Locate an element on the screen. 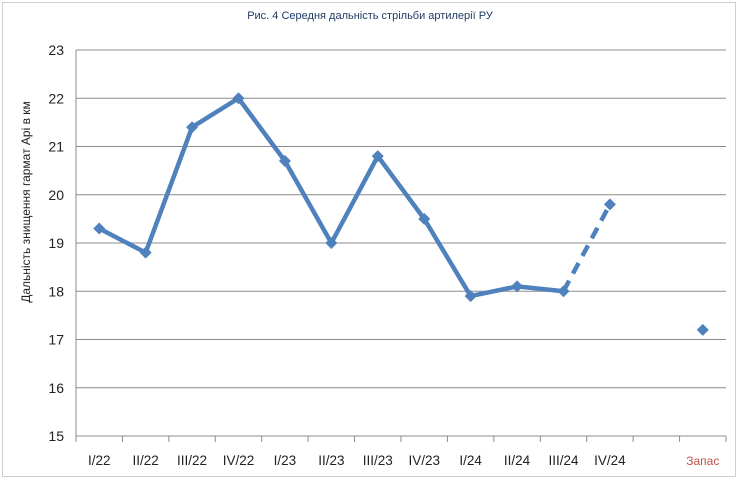  x-tick-label: IV/24 is located at coordinates (610, 460).